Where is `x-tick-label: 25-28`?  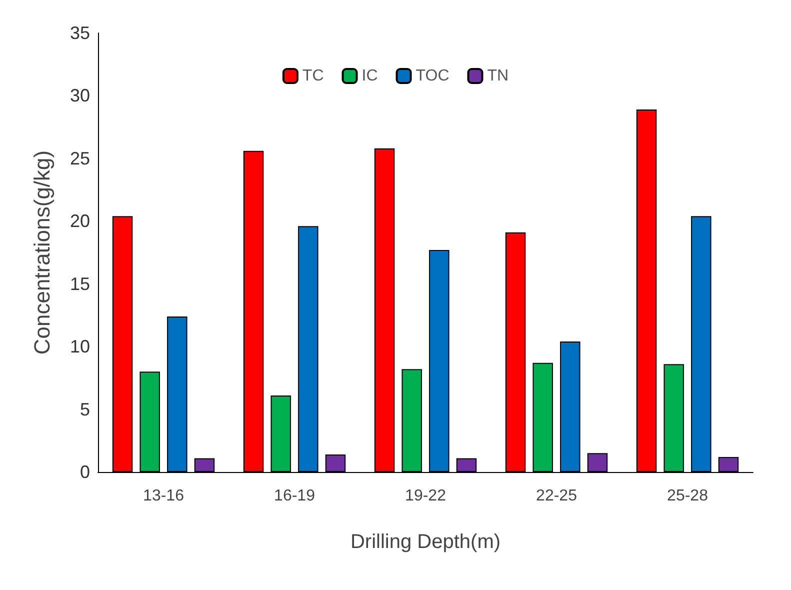 x-tick-label: 25-28 is located at coordinates (687, 496).